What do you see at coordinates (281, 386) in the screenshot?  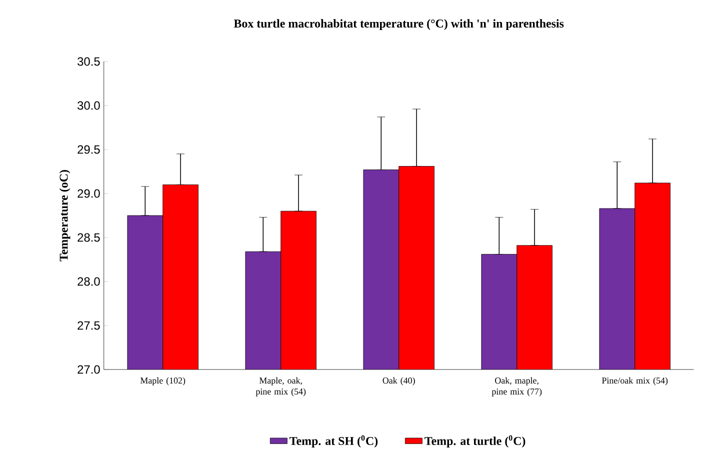 I see `x-tick-label: Maple, oak, pine mix (54)` at bounding box center [281, 386].